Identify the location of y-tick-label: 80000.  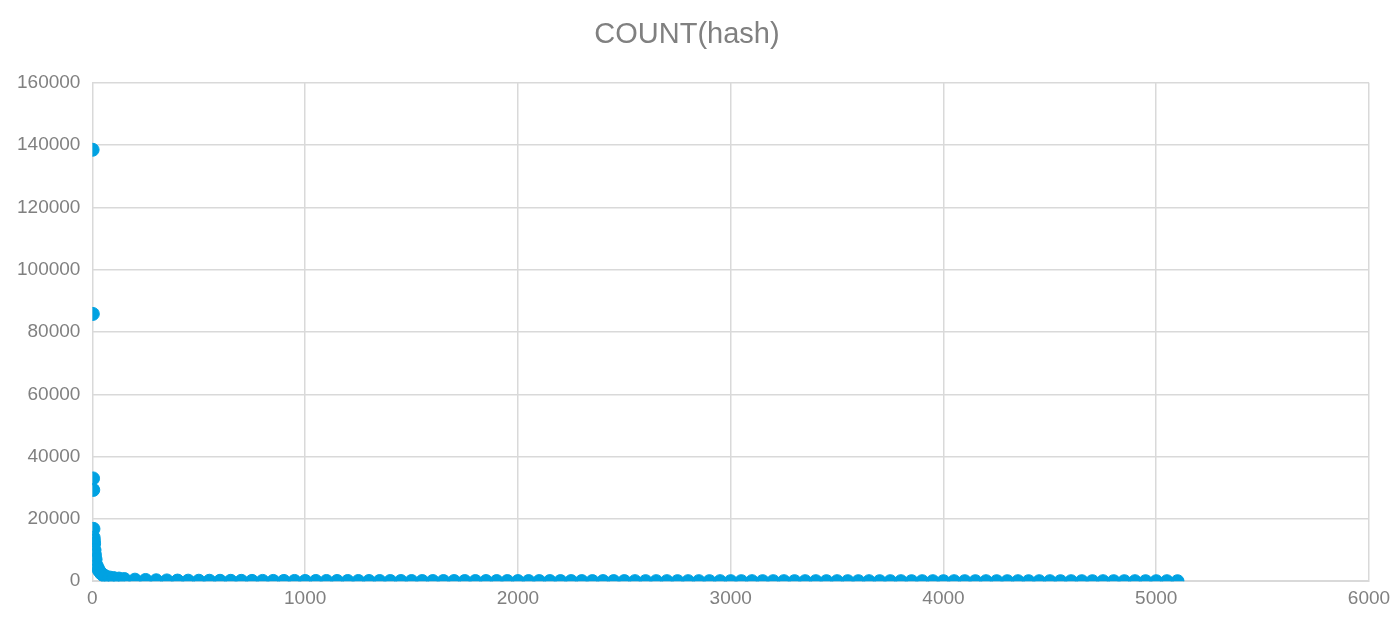
(54, 331).